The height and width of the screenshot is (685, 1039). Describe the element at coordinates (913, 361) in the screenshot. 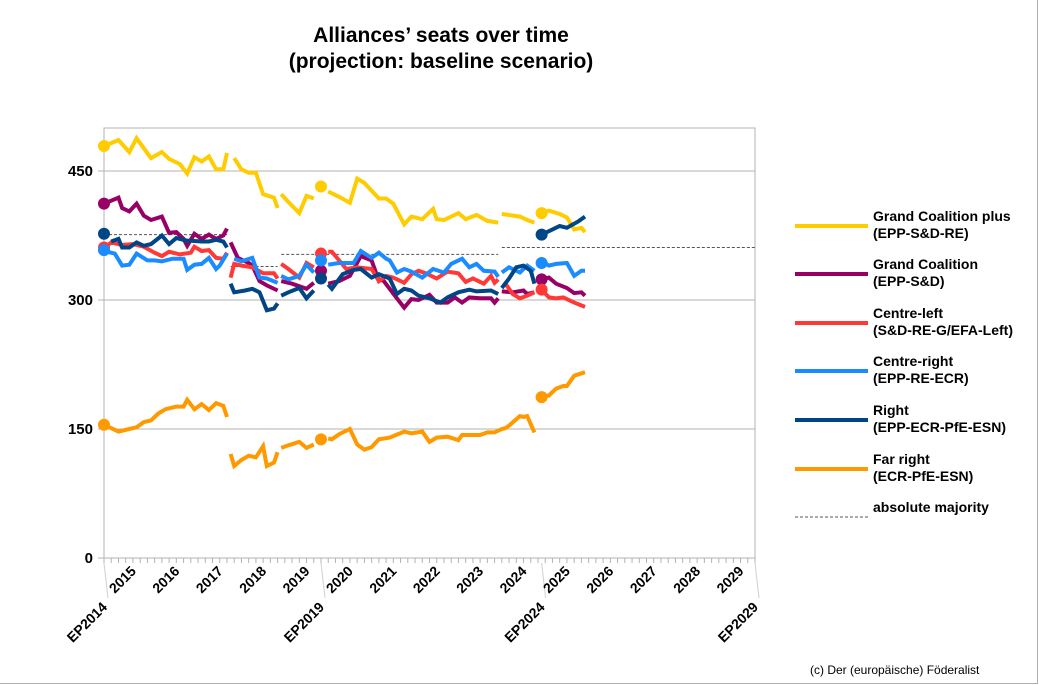

I see `legend-label: Centre-right` at that location.